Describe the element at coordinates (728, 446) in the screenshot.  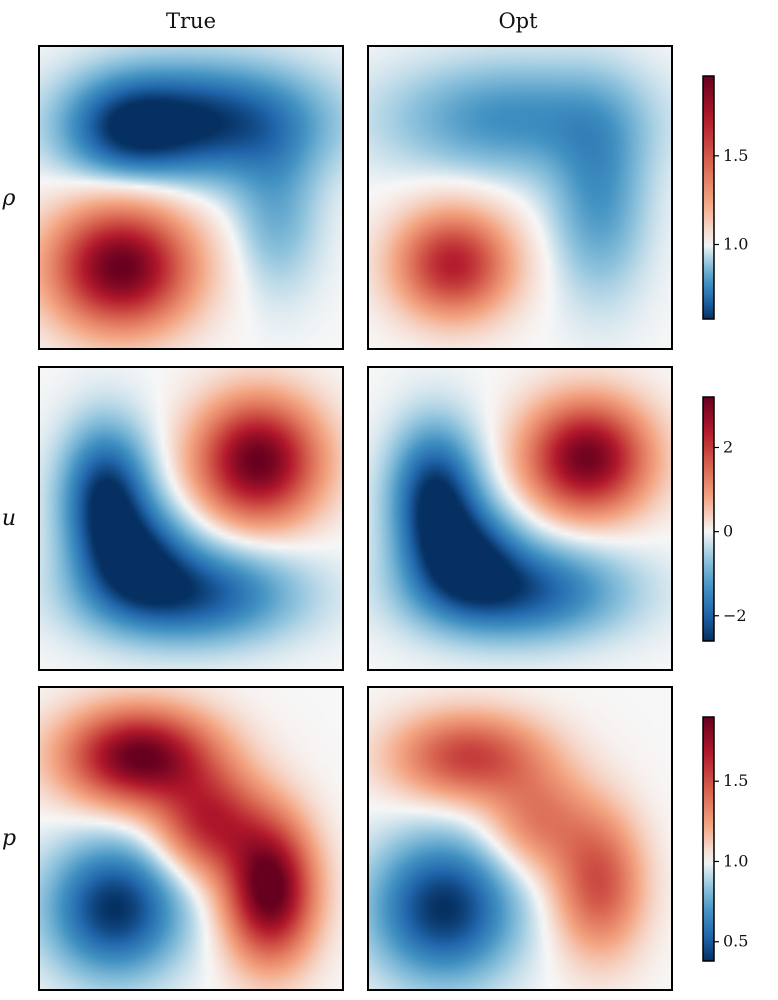
I see `colorbar-tick-label: 2` at that location.